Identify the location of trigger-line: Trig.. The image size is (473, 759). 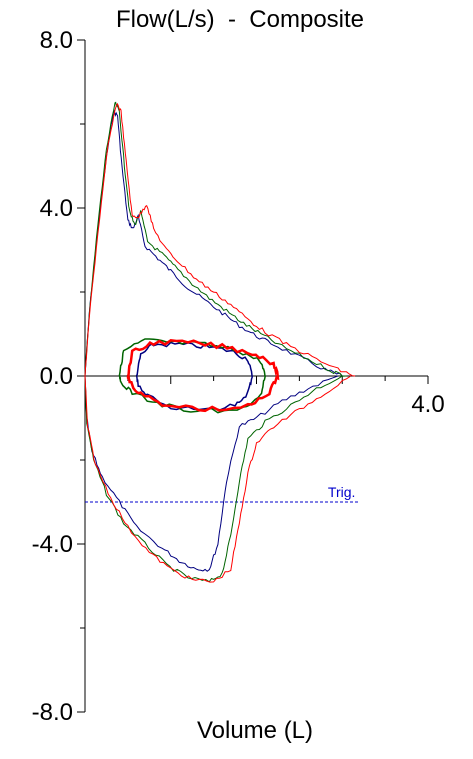
(222, 493).